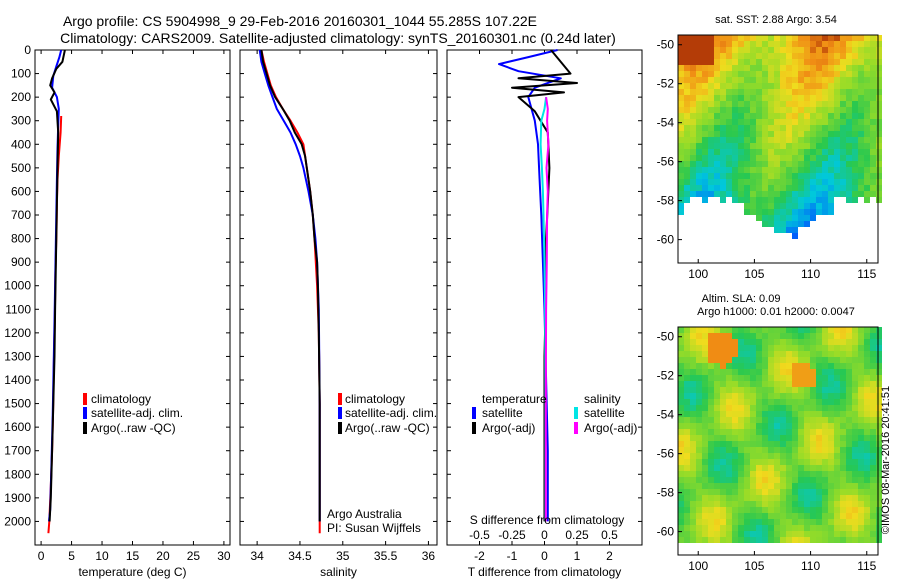 The width and height of the screenshot is (900, 580). Describe the element at coordinates (780, 435) in the screenshot. I see `heatmap-cells` at that location.